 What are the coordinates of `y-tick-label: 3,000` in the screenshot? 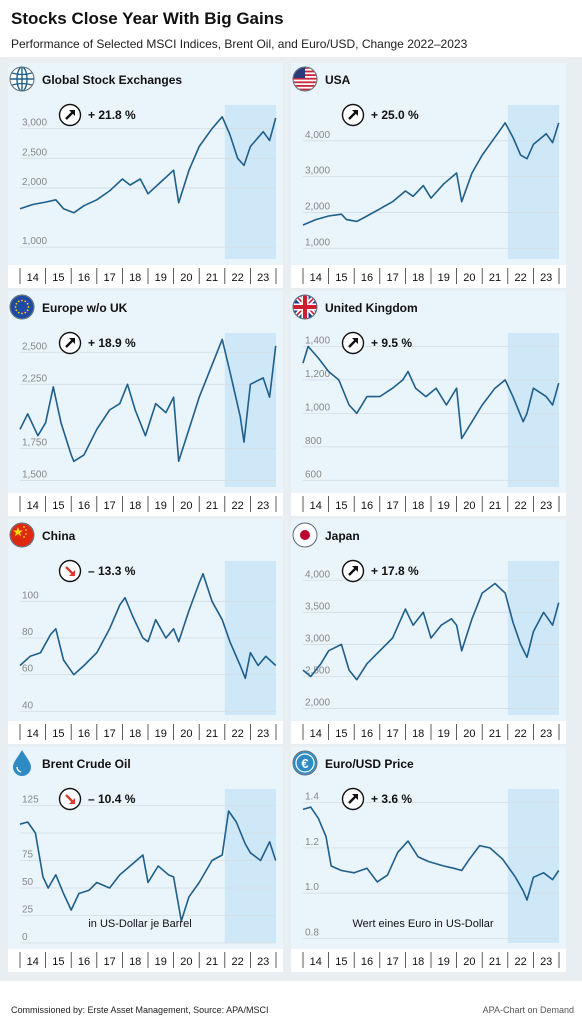 It's located at (34, 123).